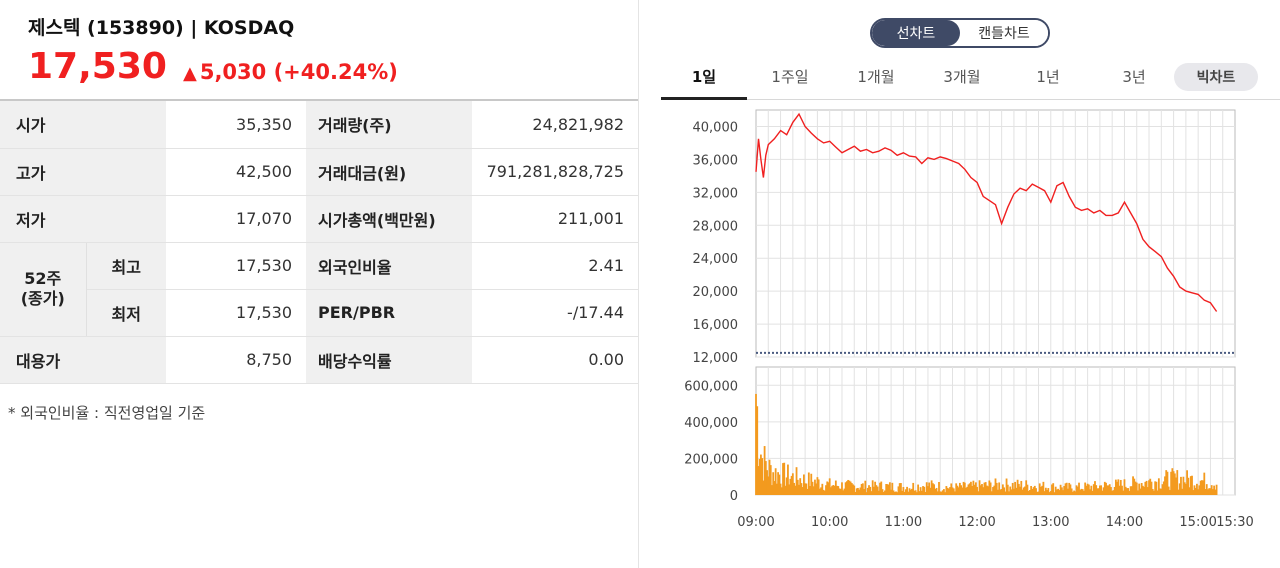 The width and height of the screenshot is (1280, 568). What do you see at coordinates (236, 313) in the screenshot?
I see `week52-low-value: 17,530` at bounding box center [236, 313].